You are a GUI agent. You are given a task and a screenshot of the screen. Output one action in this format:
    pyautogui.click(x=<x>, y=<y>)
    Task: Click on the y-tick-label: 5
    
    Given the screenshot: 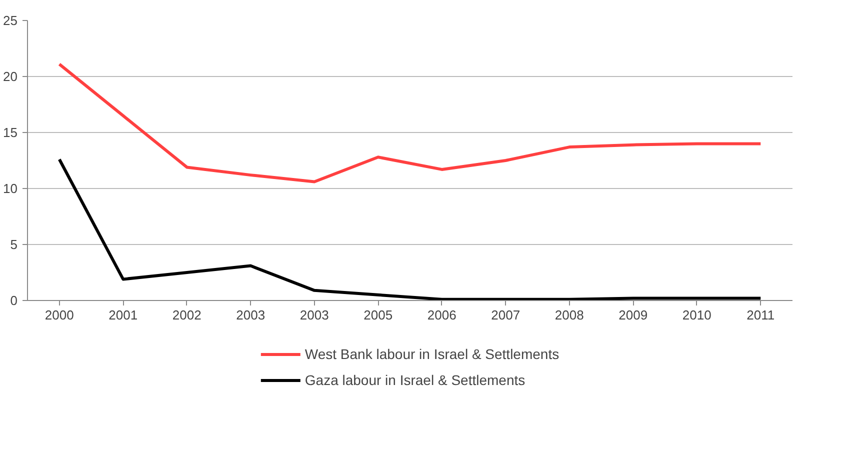 What is the action you would take?
    pyautogui.click(x=14, y=244)
    